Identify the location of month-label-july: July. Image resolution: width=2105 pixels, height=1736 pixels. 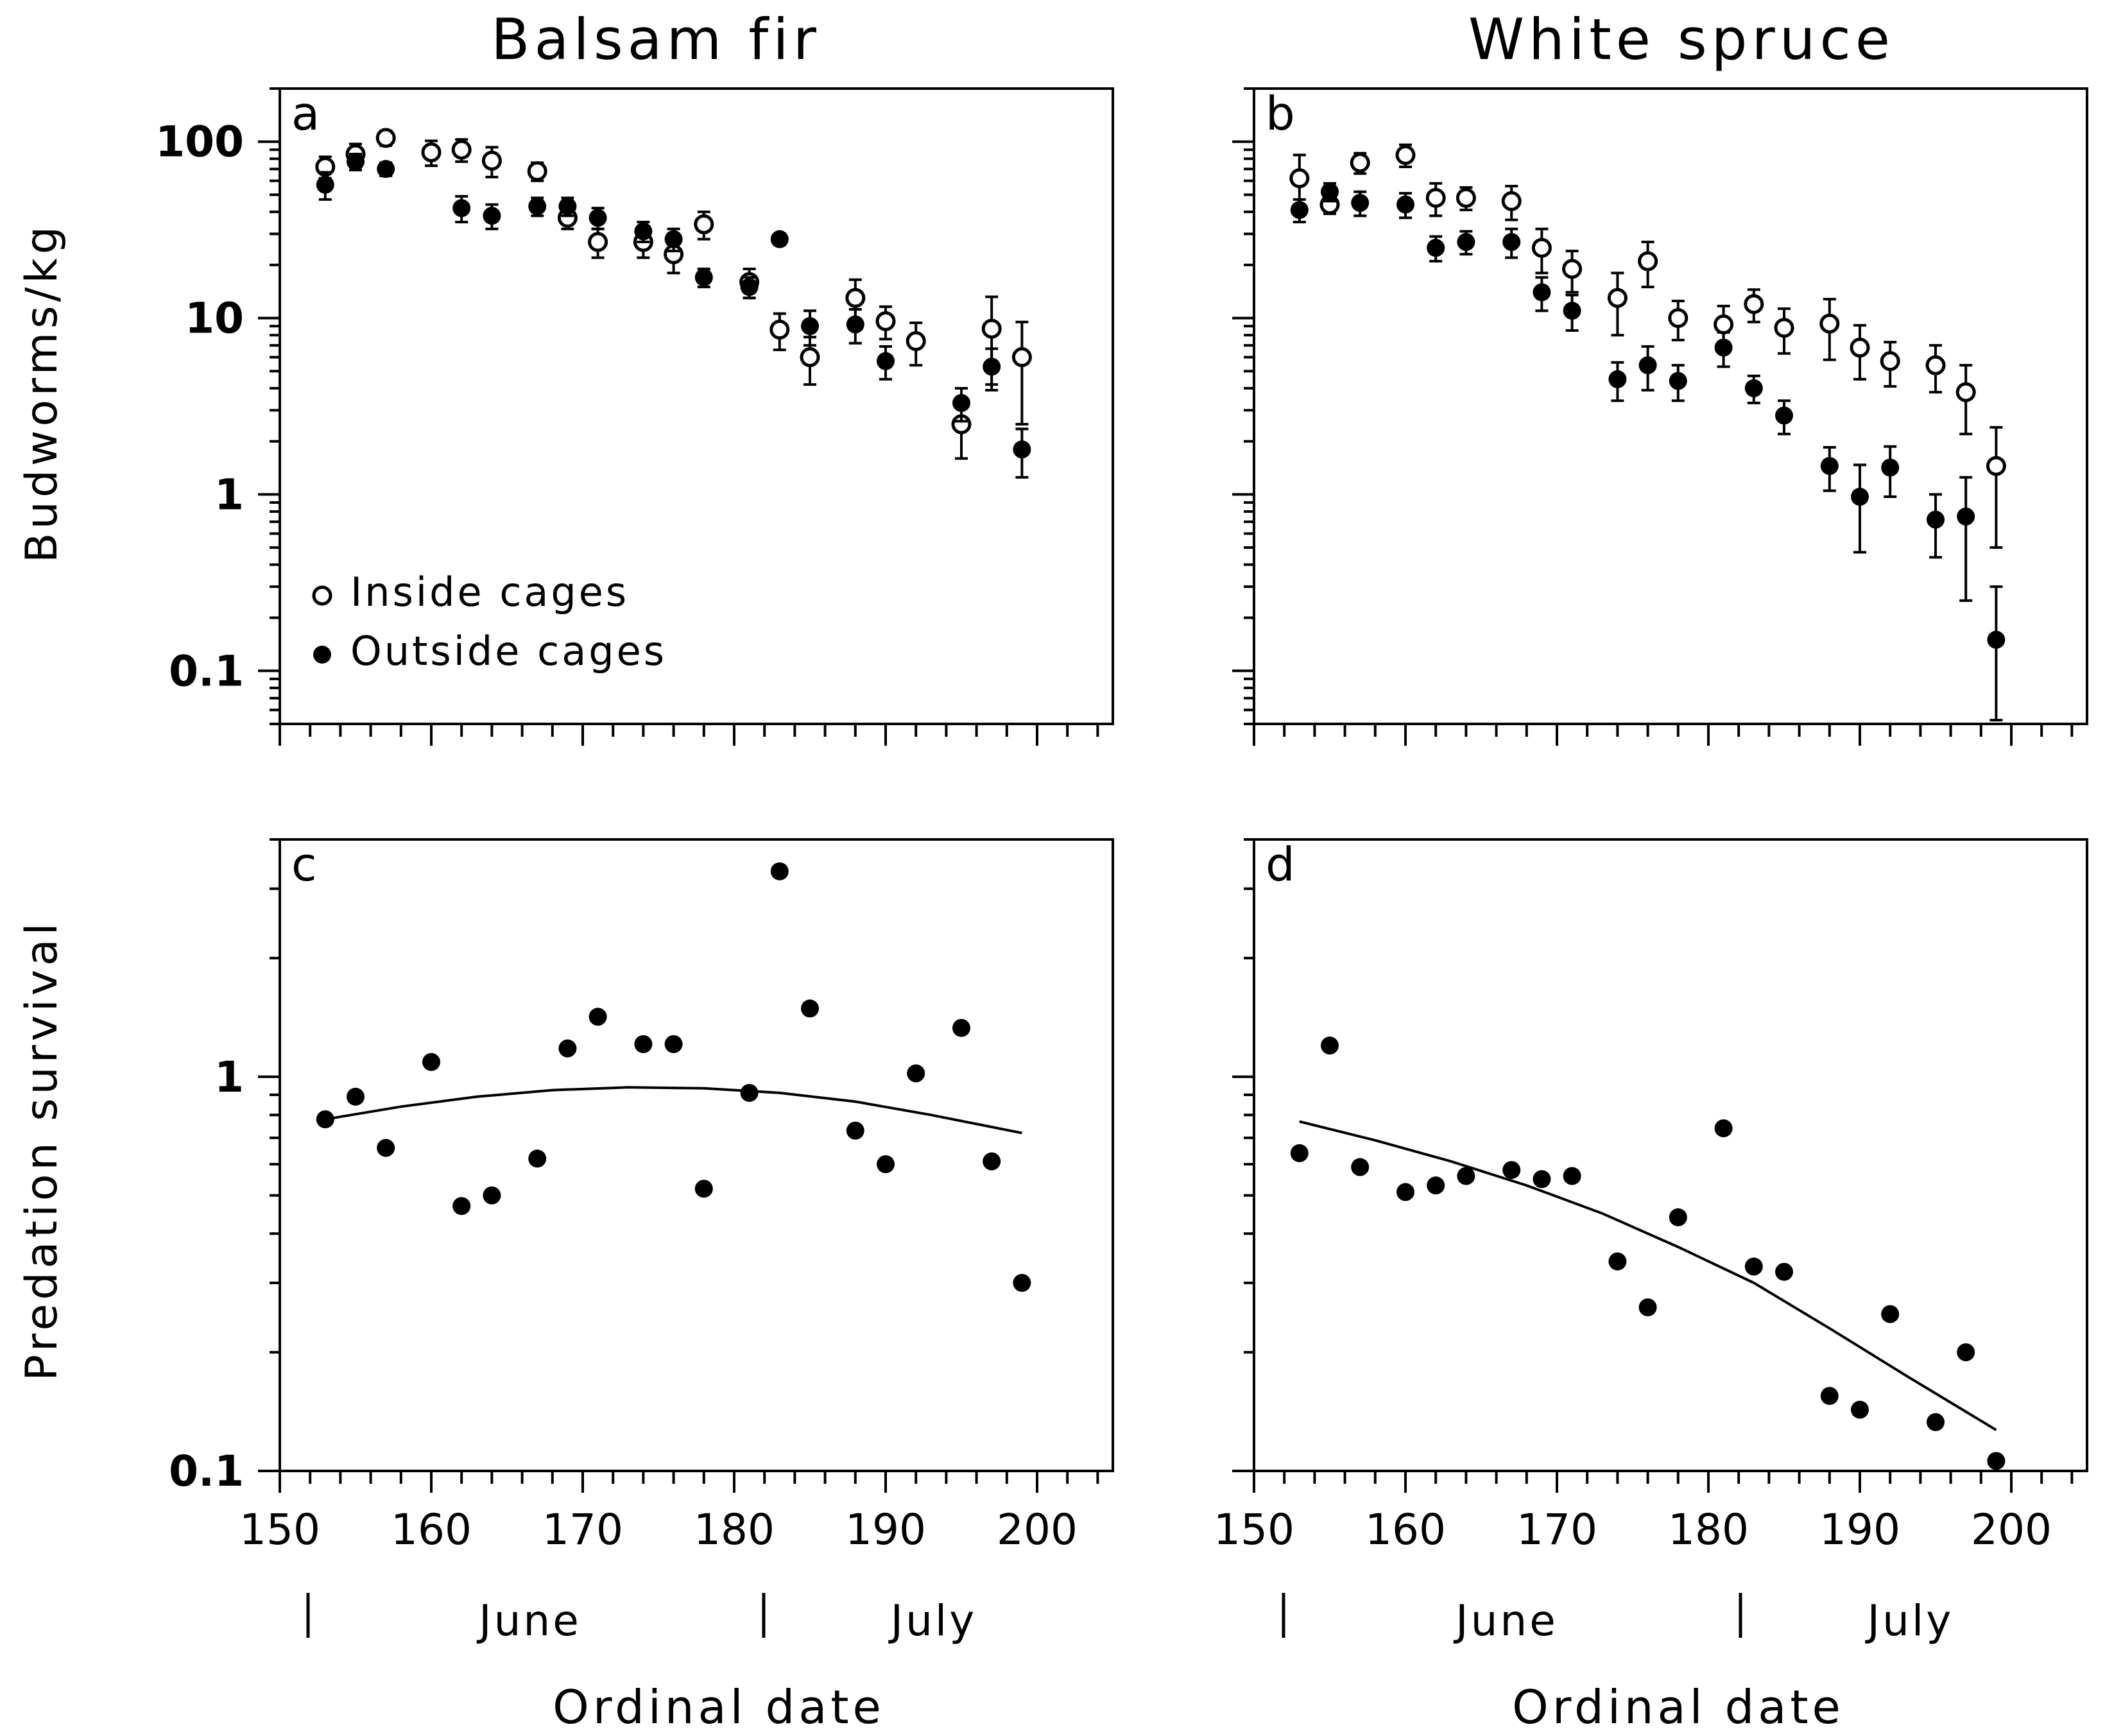
(932, 1621).